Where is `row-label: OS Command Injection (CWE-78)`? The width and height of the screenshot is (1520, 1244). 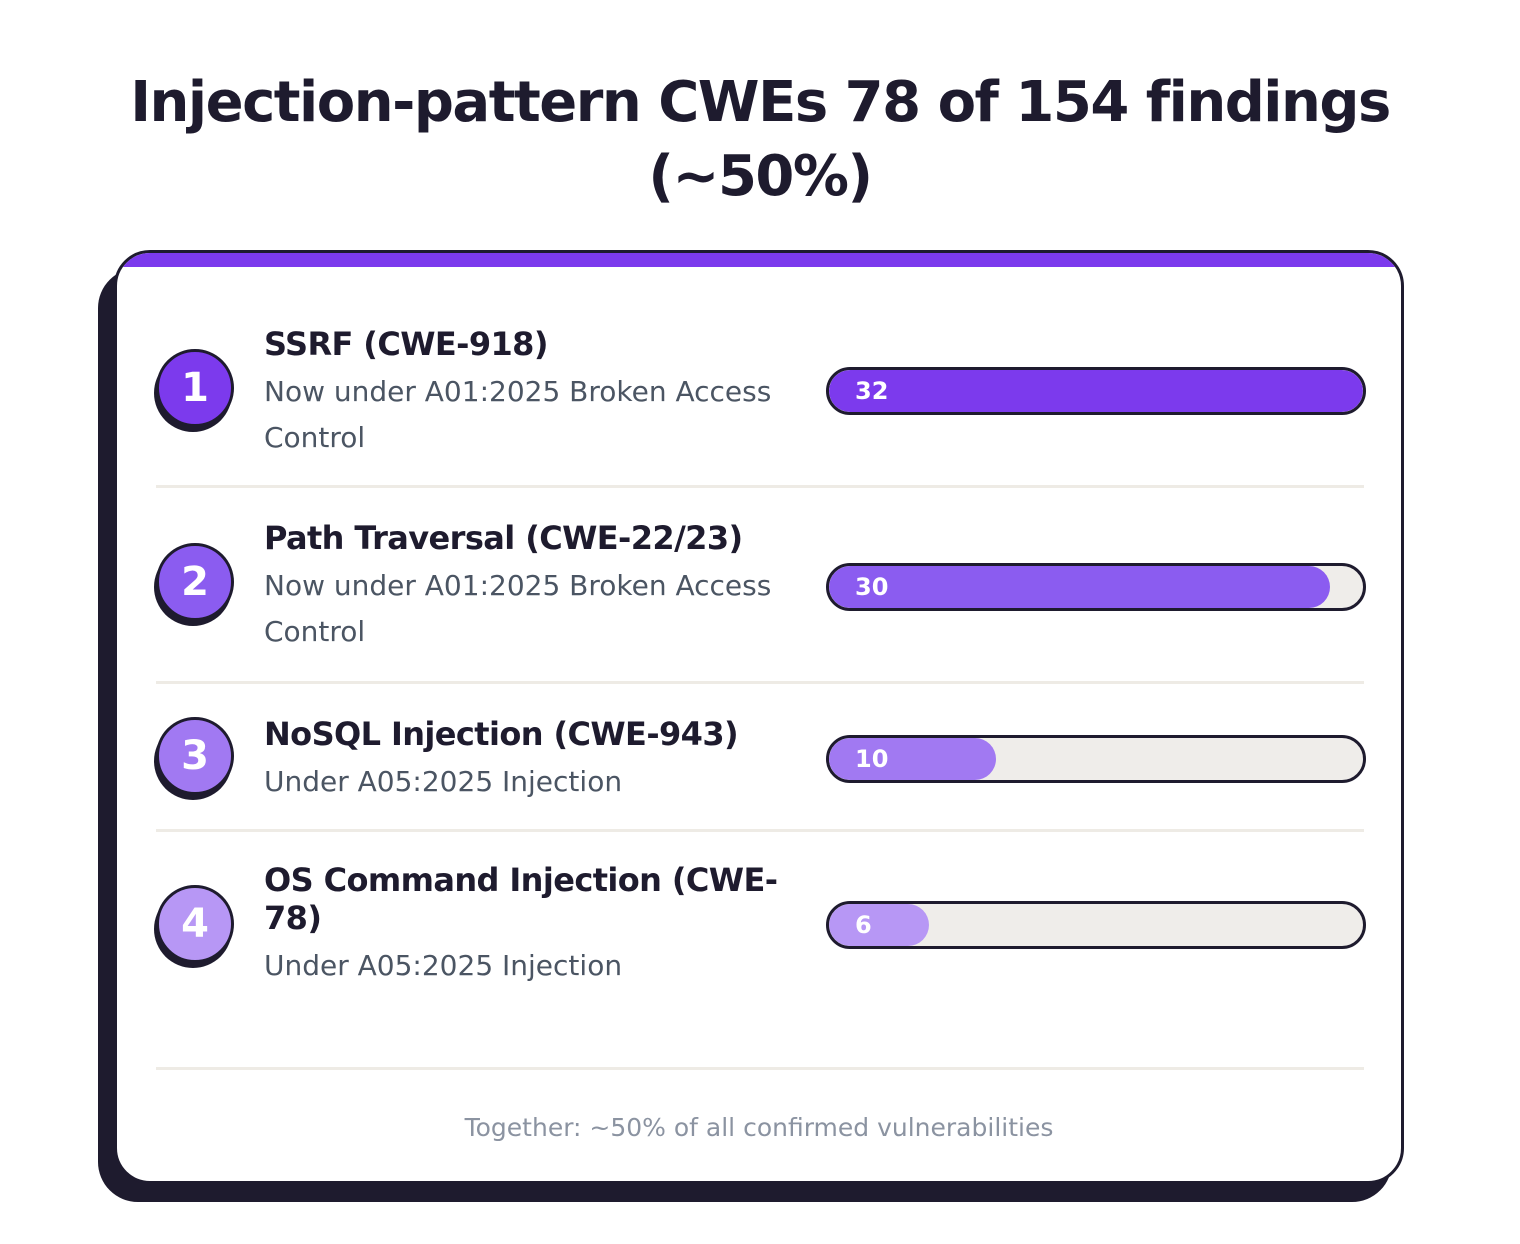
row-label: OS Command Injection (CWE-78) is located at coordinates (521, 899).